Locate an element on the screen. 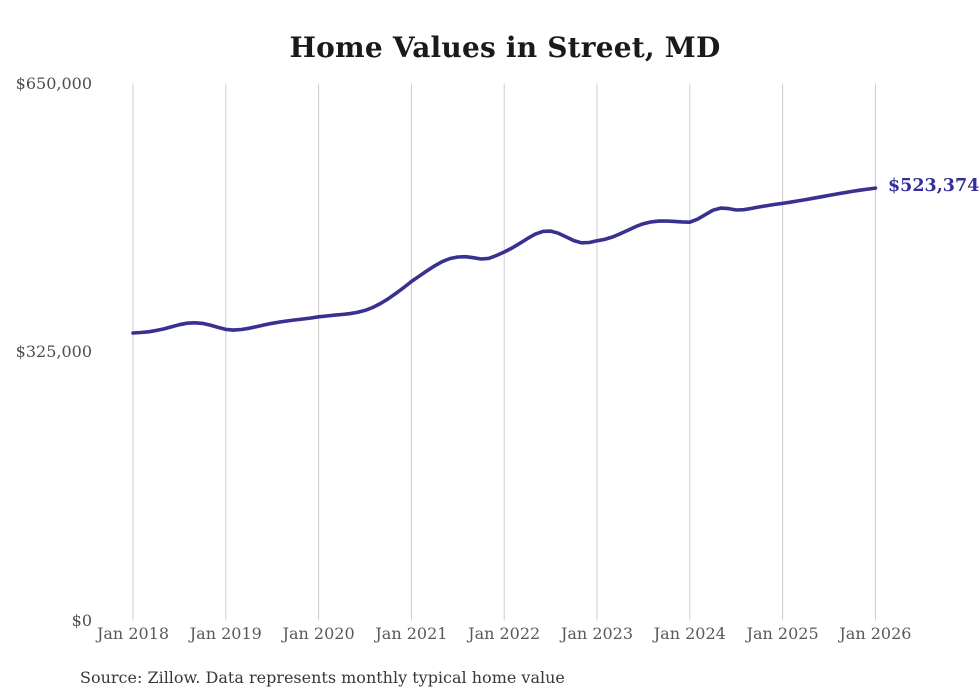 This screenshot has height=699, width=980. x-axis-tick-label: Jan 2024 is located at coordinates (689, 633).